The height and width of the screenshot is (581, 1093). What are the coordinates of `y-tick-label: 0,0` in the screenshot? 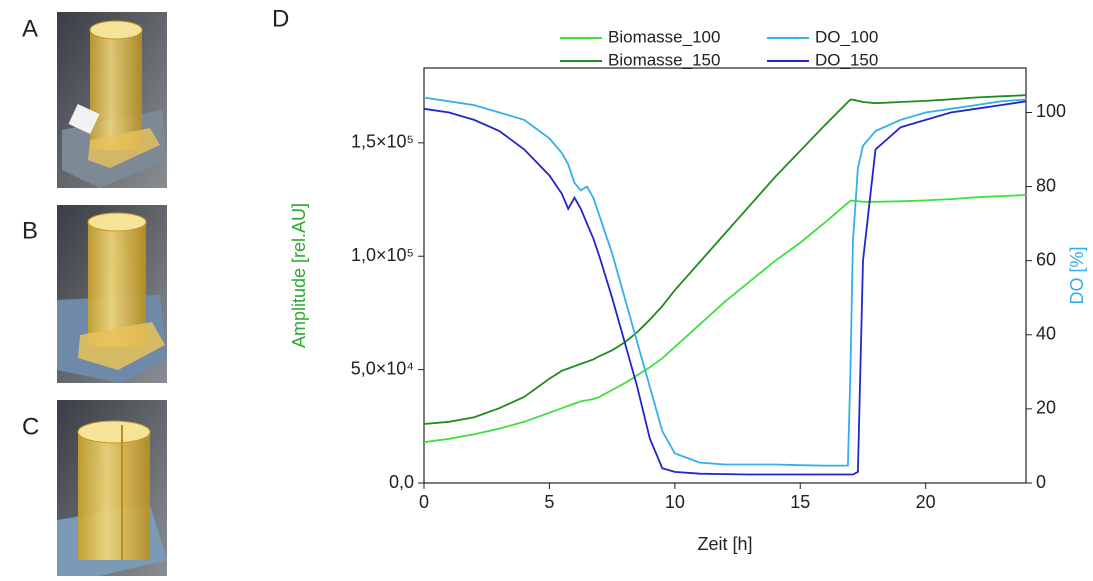 It's located at (401, 482).